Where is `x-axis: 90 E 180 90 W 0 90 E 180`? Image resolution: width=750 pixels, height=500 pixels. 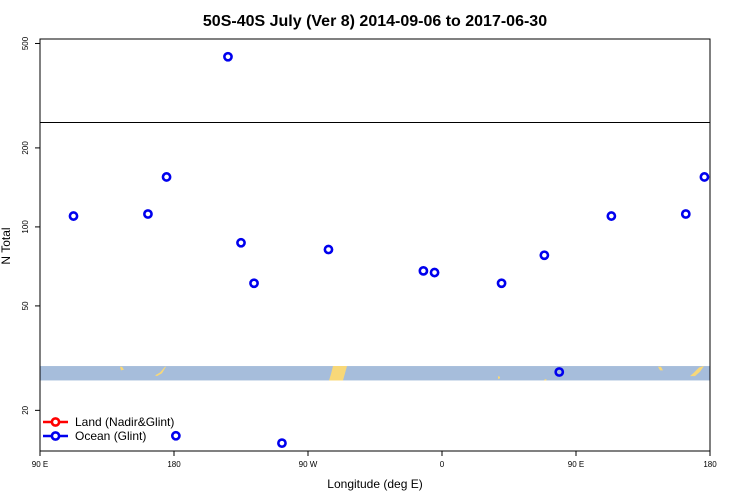
x-axis: 90 E 180 90 W 0 90 E 180 is located at coordinates (374, 460).